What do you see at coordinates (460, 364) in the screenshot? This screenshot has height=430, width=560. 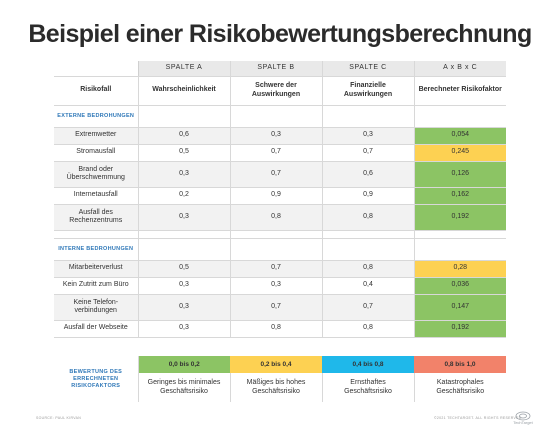 I see `legend-band-catastrophic: 0,8 bis 1,0` at bounding box center [460, 364].